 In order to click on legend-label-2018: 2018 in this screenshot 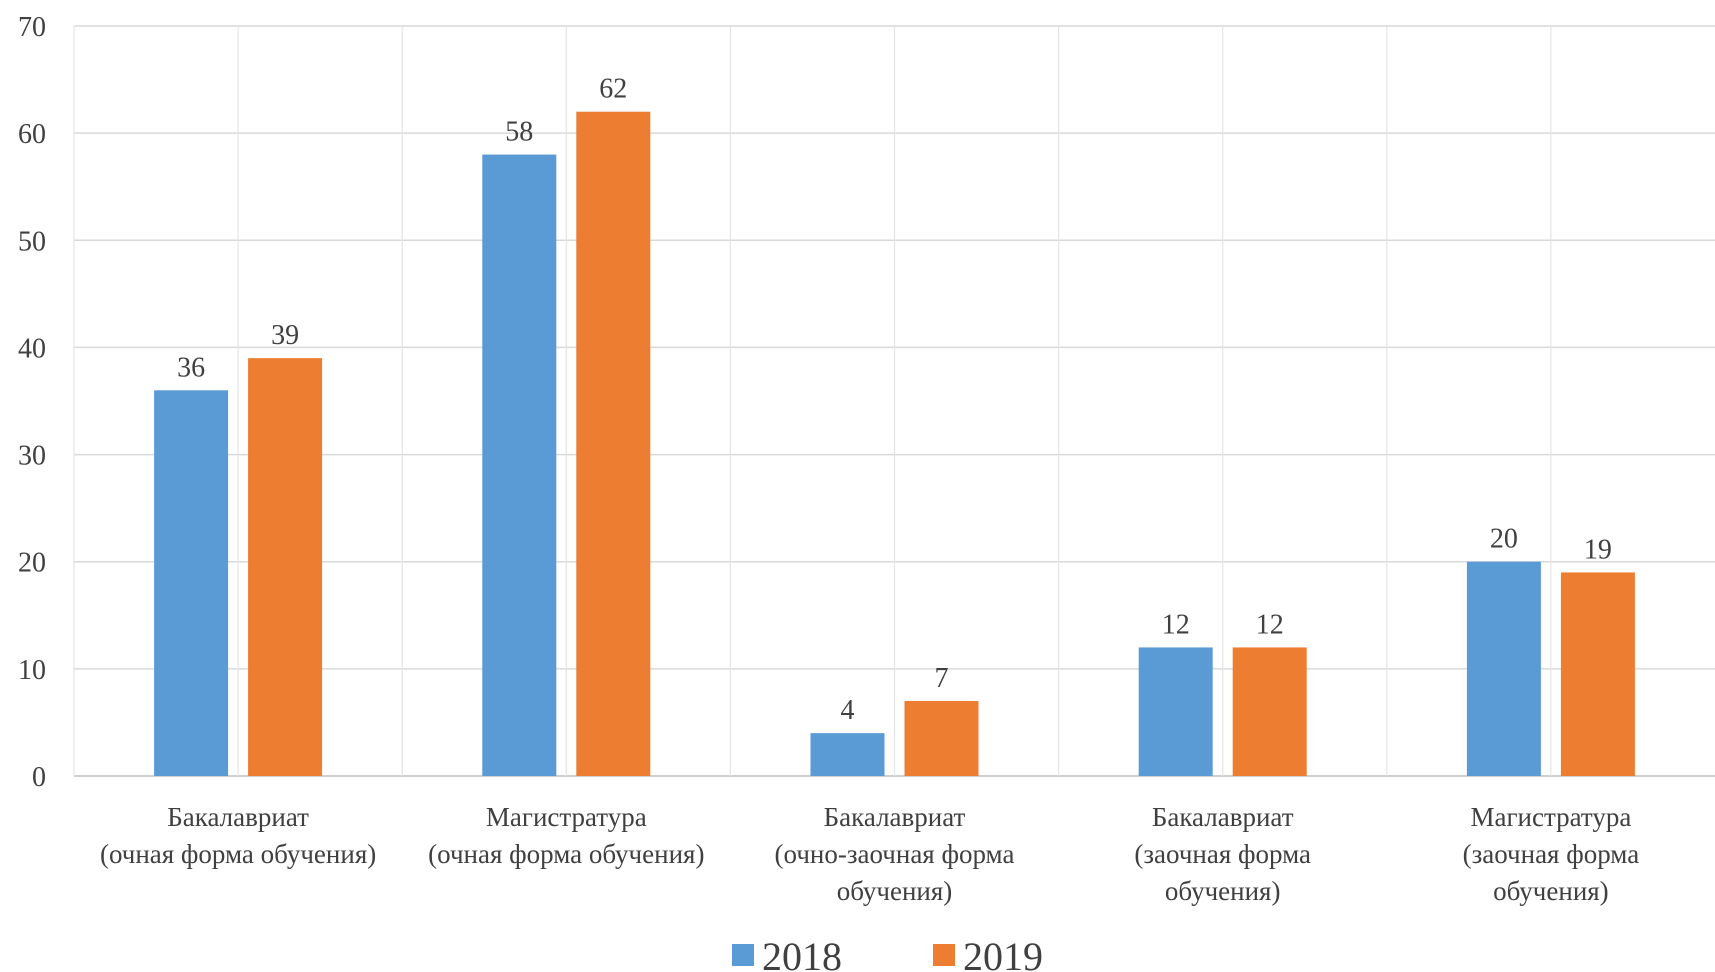, I will do `click(802, 953)`.